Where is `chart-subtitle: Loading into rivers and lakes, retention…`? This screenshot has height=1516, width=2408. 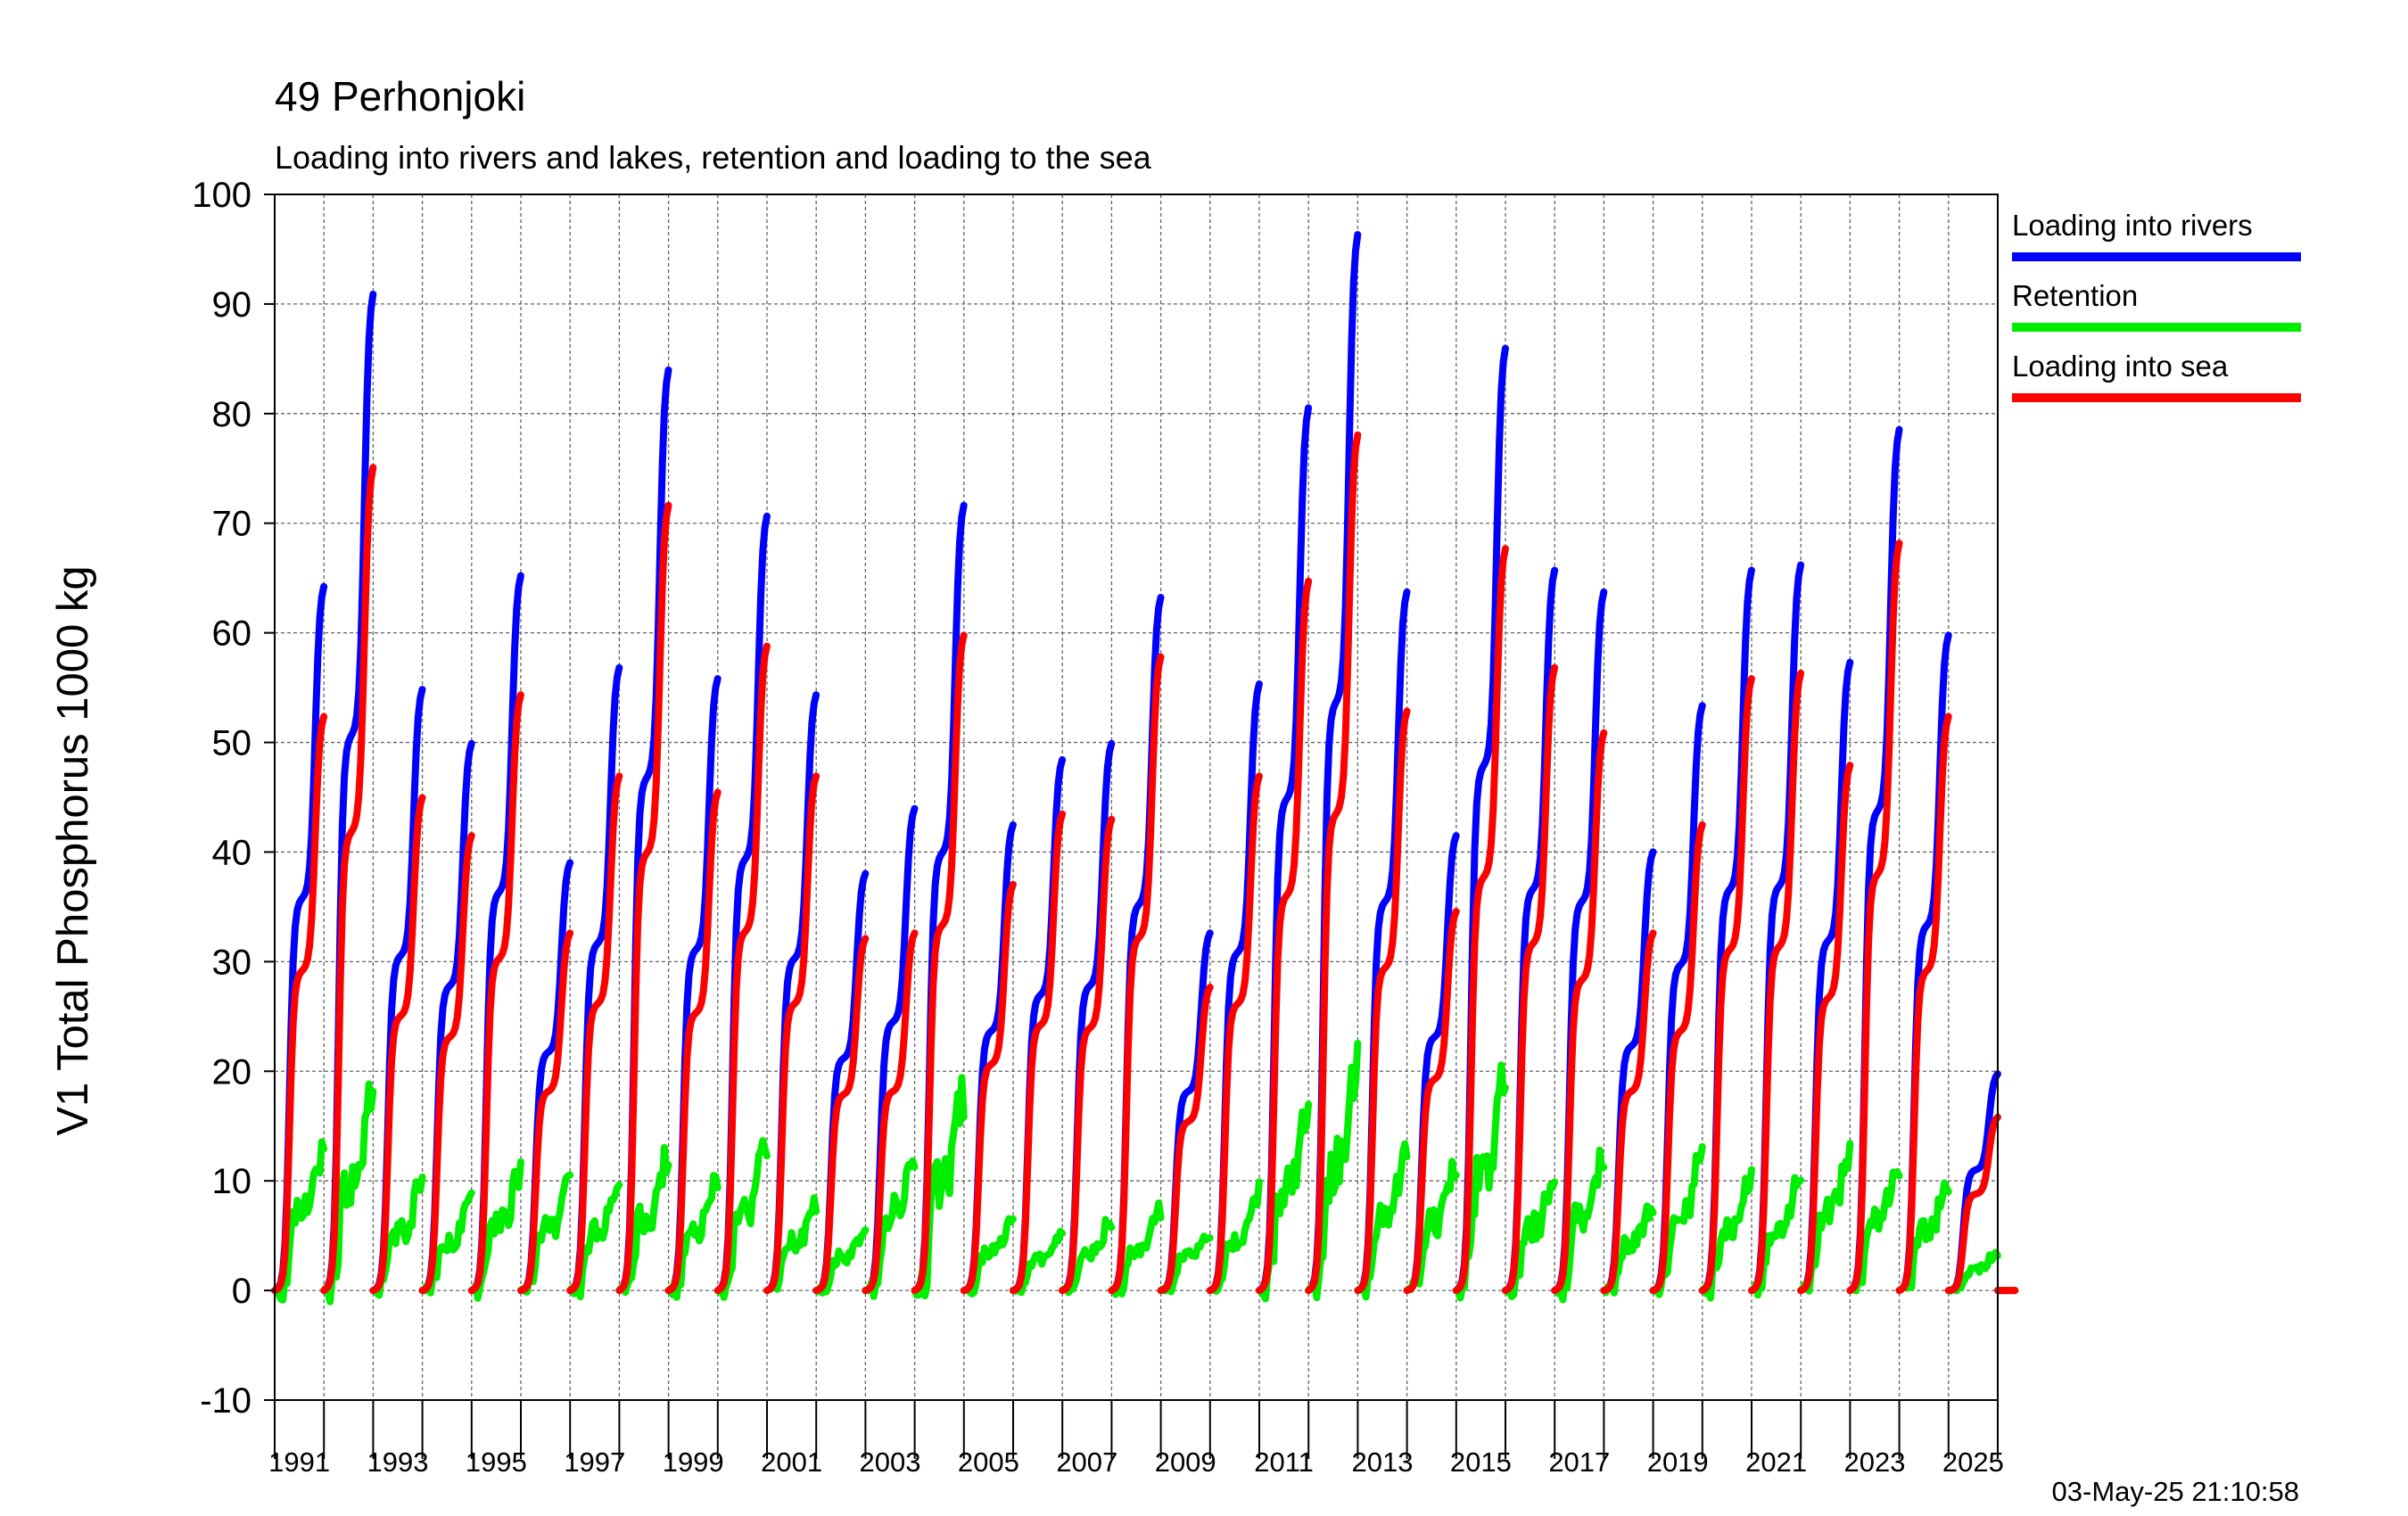 chart-subtitle: Loading into rivers and lakes, retention… is located at coordinates (713, 157).